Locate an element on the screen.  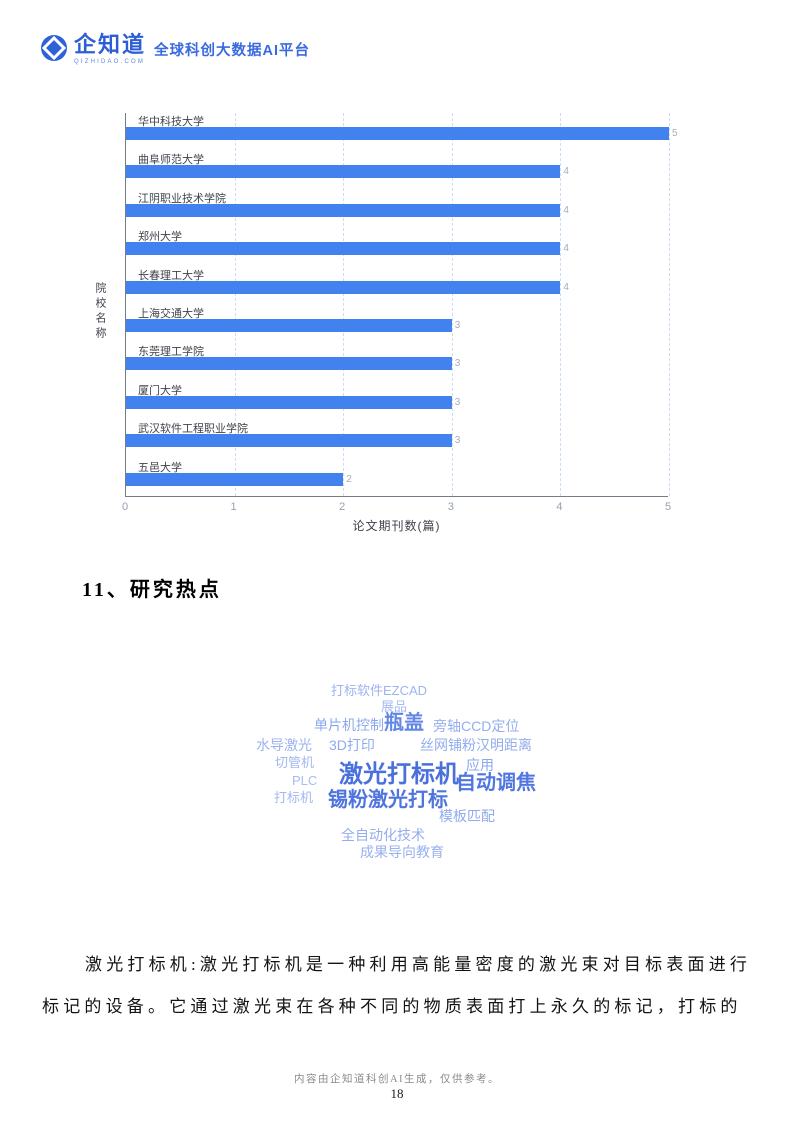
wordcloud-word: 3D打印 is located at coordinates (352, 745).